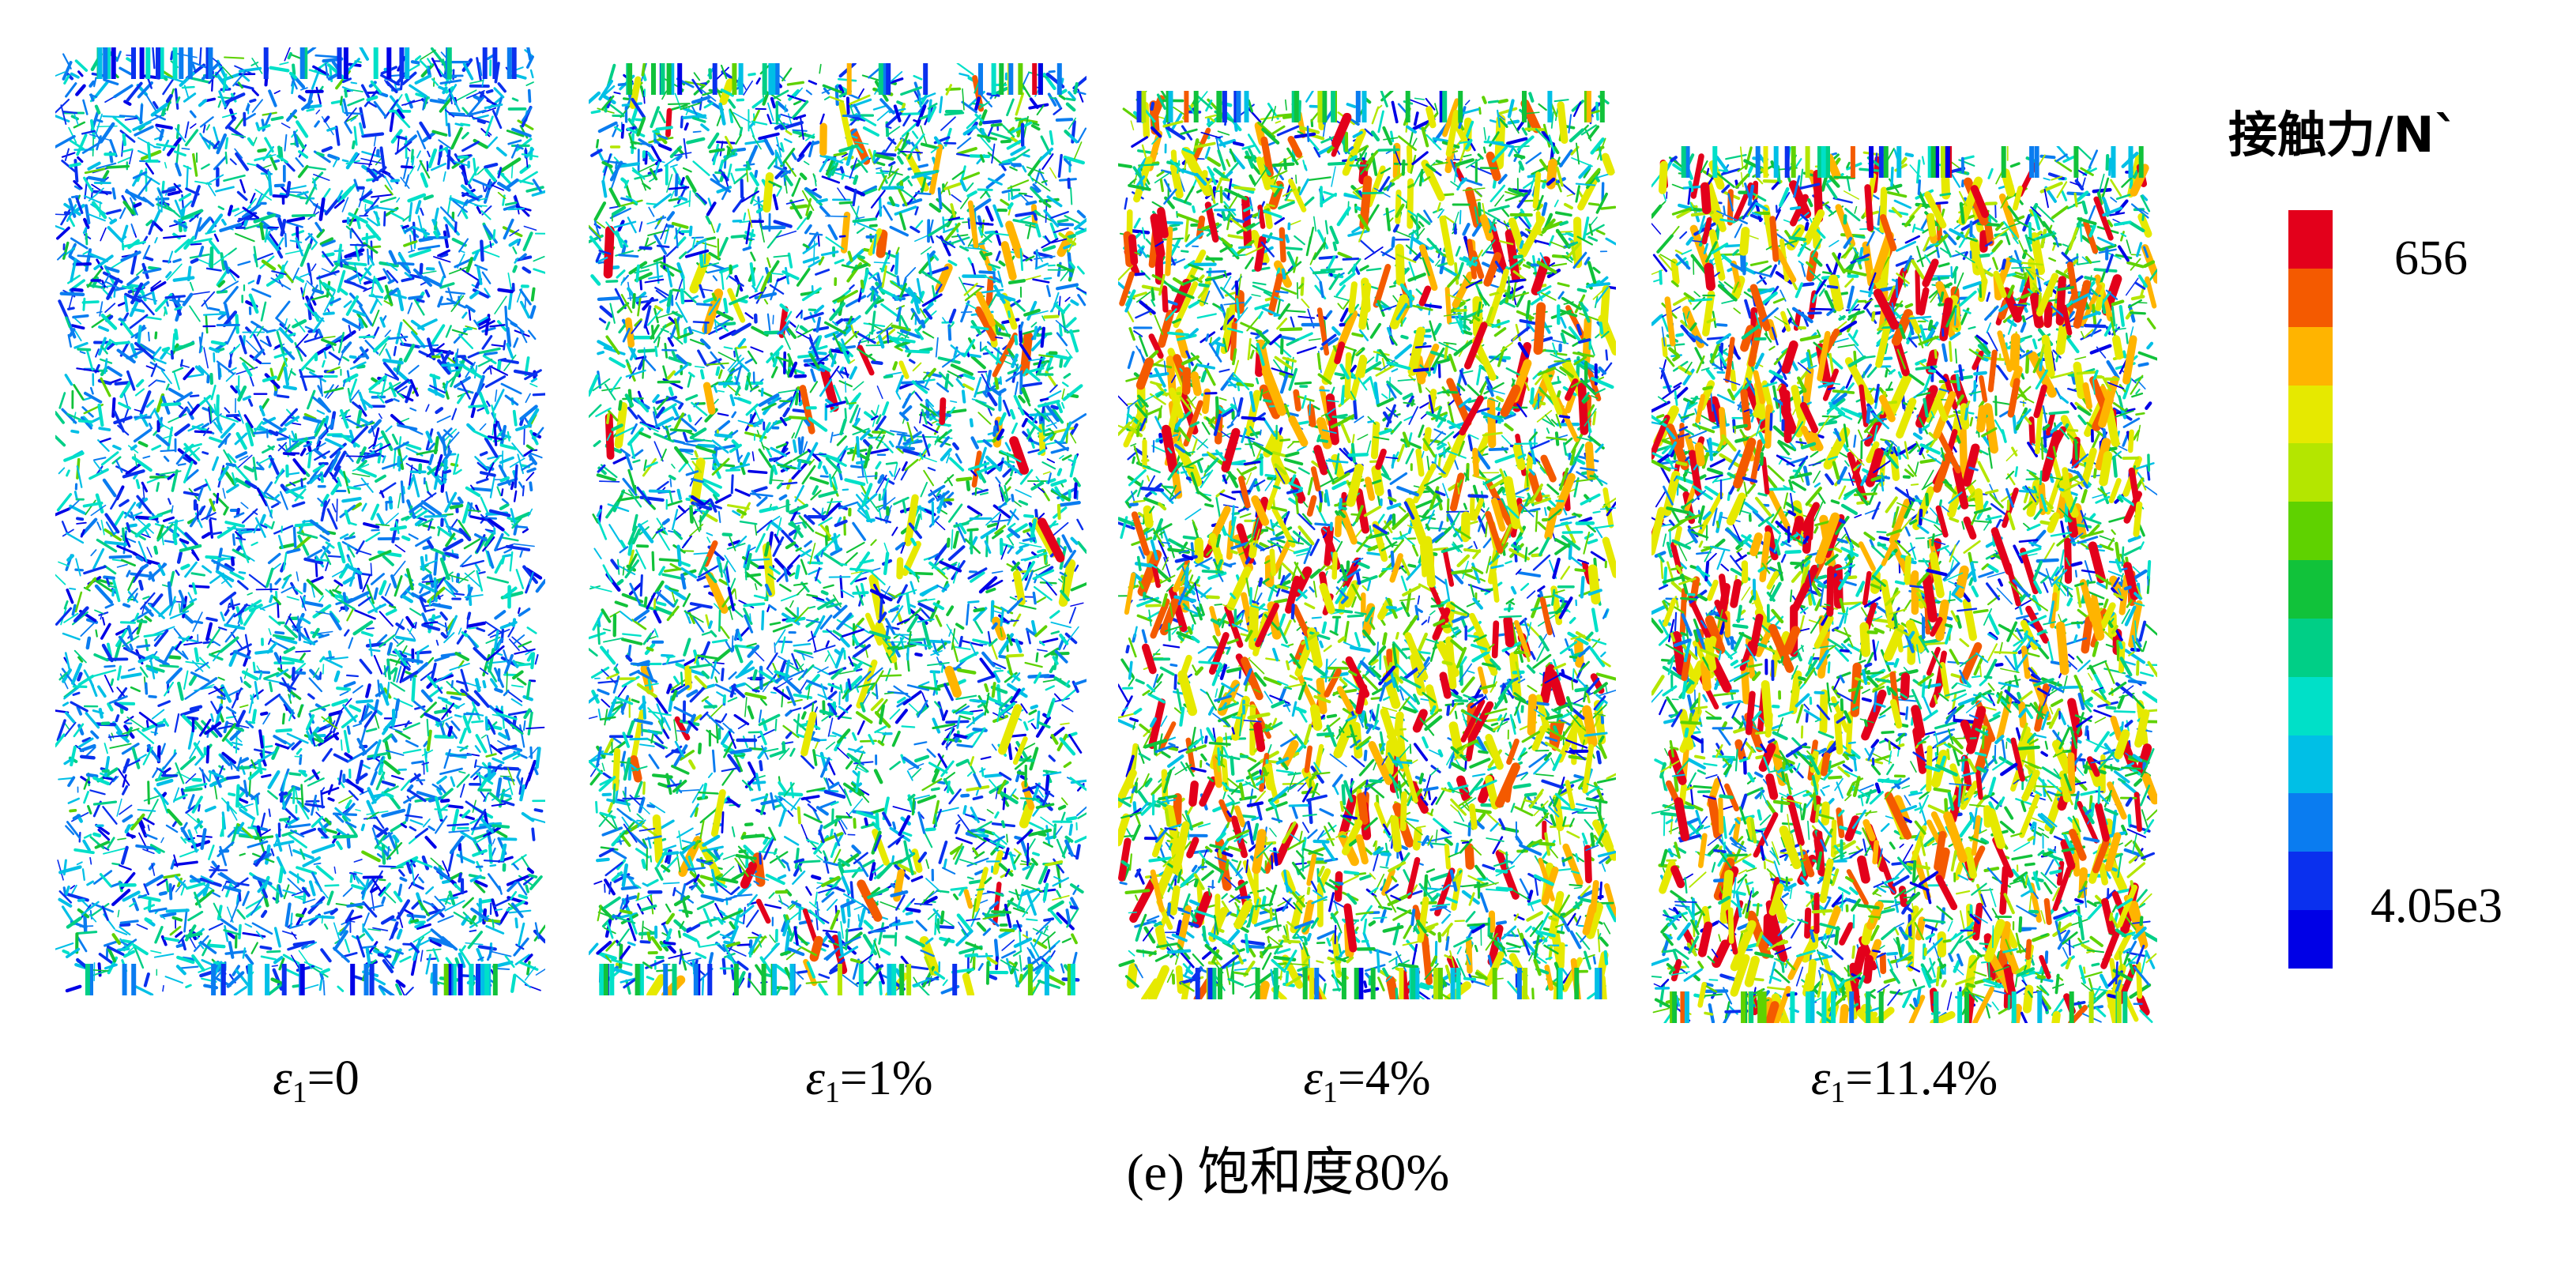 The width and height of the screenshot is (2576, 1279). I want to click on strain-label-4: ε1=4%, so click(1367, 1080).